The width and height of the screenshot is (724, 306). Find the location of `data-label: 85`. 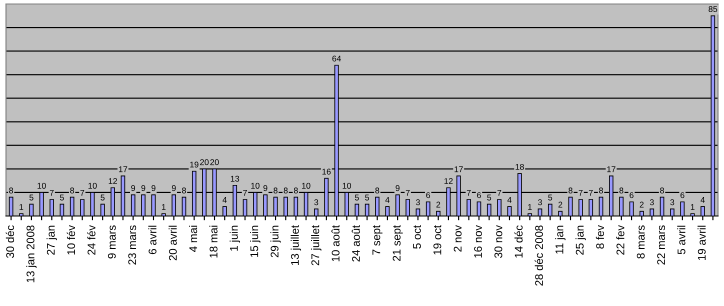

data-label: 85 is located at coordinates (713, 9).